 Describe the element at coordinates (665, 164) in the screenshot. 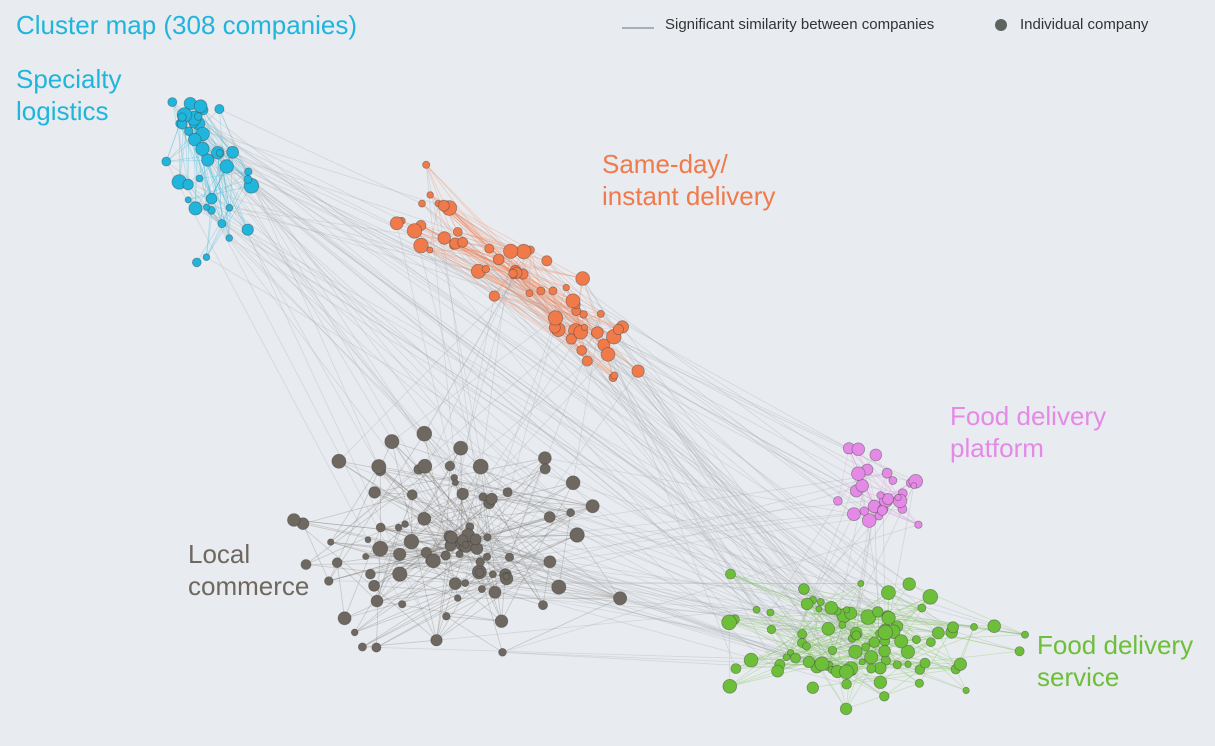

I see `cluster-label-line1: Same-day/` at that location.